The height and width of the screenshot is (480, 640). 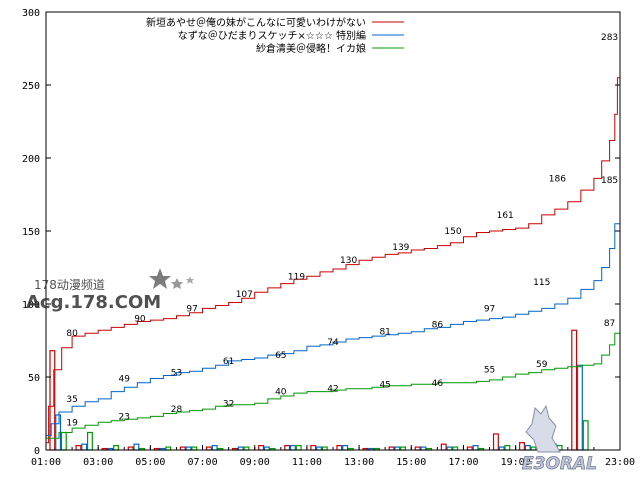 What do you see at coordinates (228, 404) in the screenshot?
I see `data-label: 32` at bounding box center [228, 404].